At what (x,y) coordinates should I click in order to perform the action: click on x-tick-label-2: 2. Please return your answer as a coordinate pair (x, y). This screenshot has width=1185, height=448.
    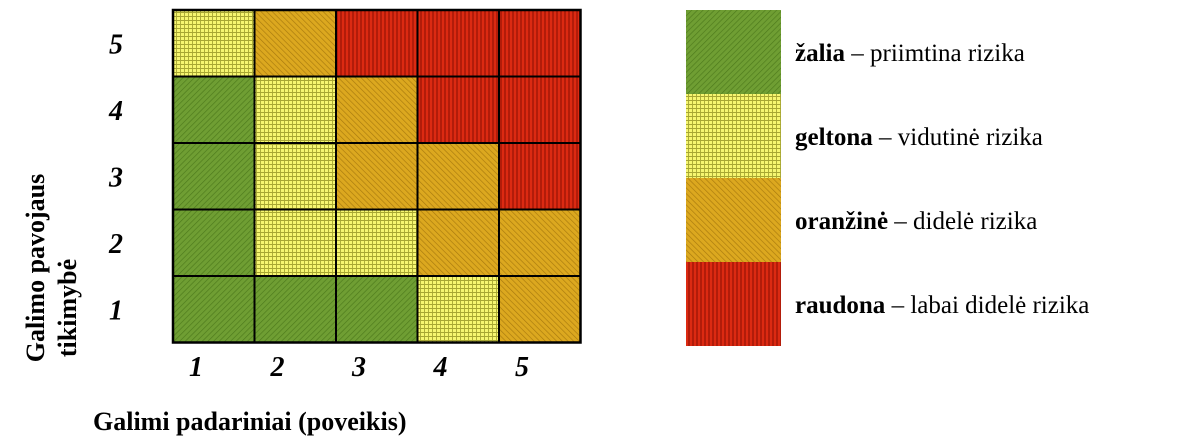
    Looking at the image, I should click on (277, 367).